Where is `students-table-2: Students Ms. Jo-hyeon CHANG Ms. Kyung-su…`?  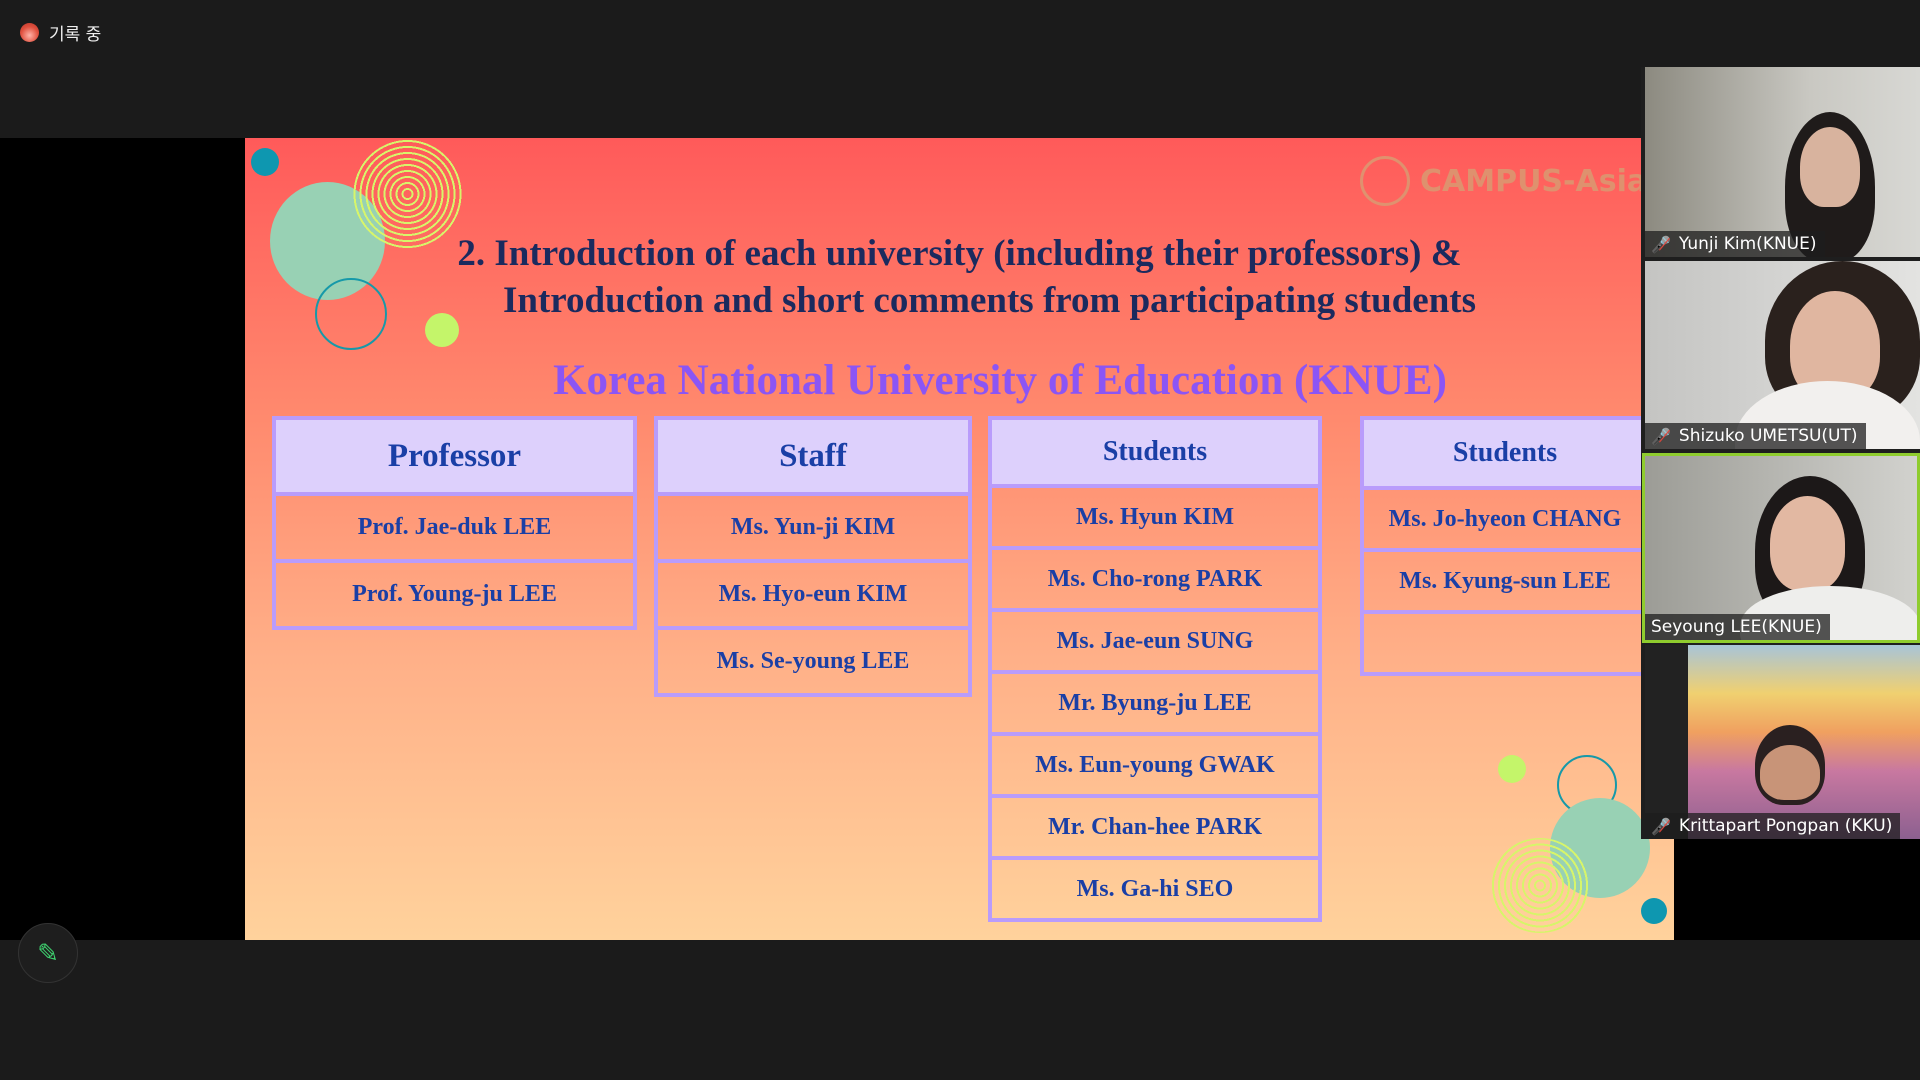 students-table-2: Students Ms. Jo-hyeon CHANG Ms. Kyung-su… is located at coordinates (1517, 546).